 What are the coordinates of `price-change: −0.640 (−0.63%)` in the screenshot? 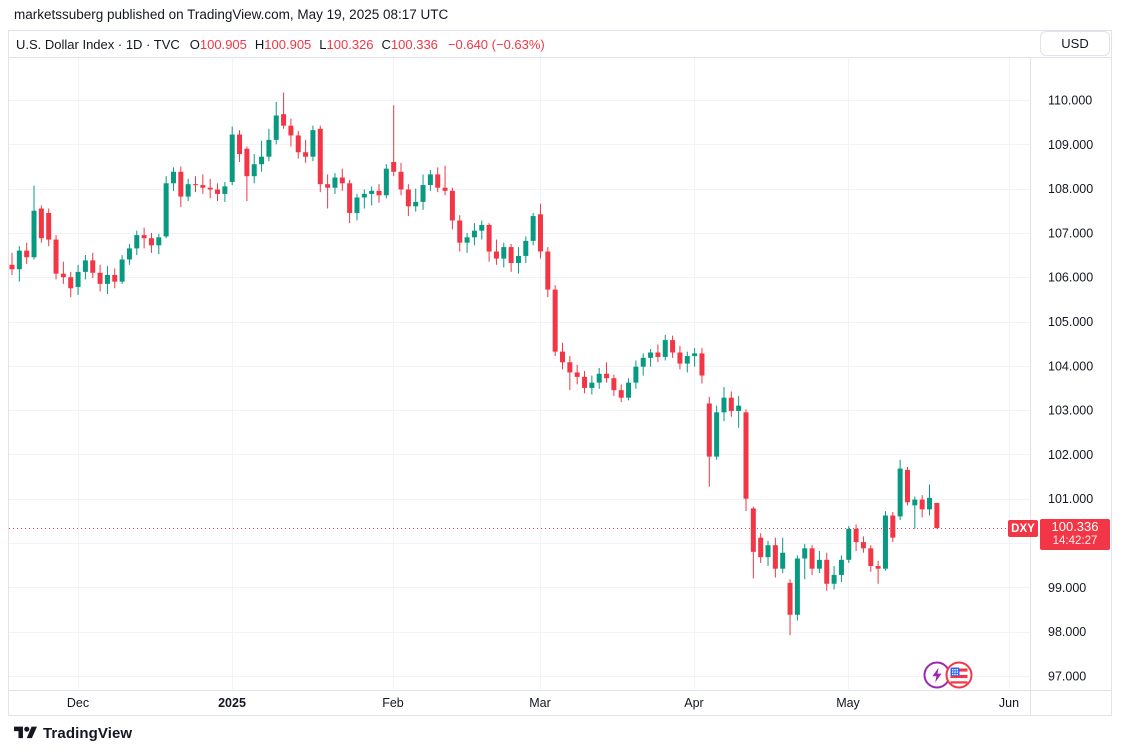 It's located at (496, 44).